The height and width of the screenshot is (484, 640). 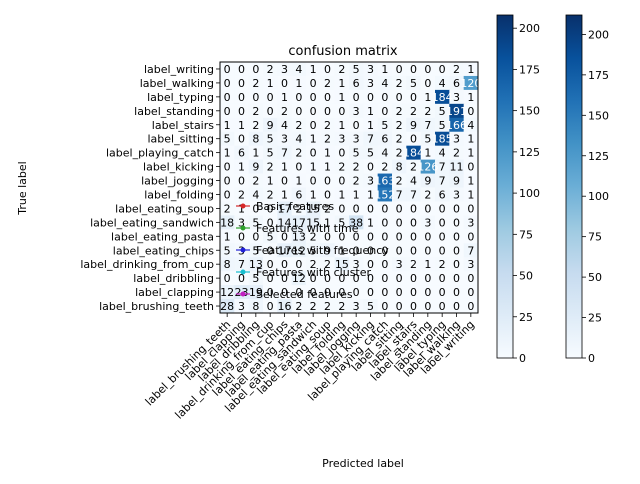 I want to click on y-tick-label: label_drinking_from_cup, so click(x=147, y=264).